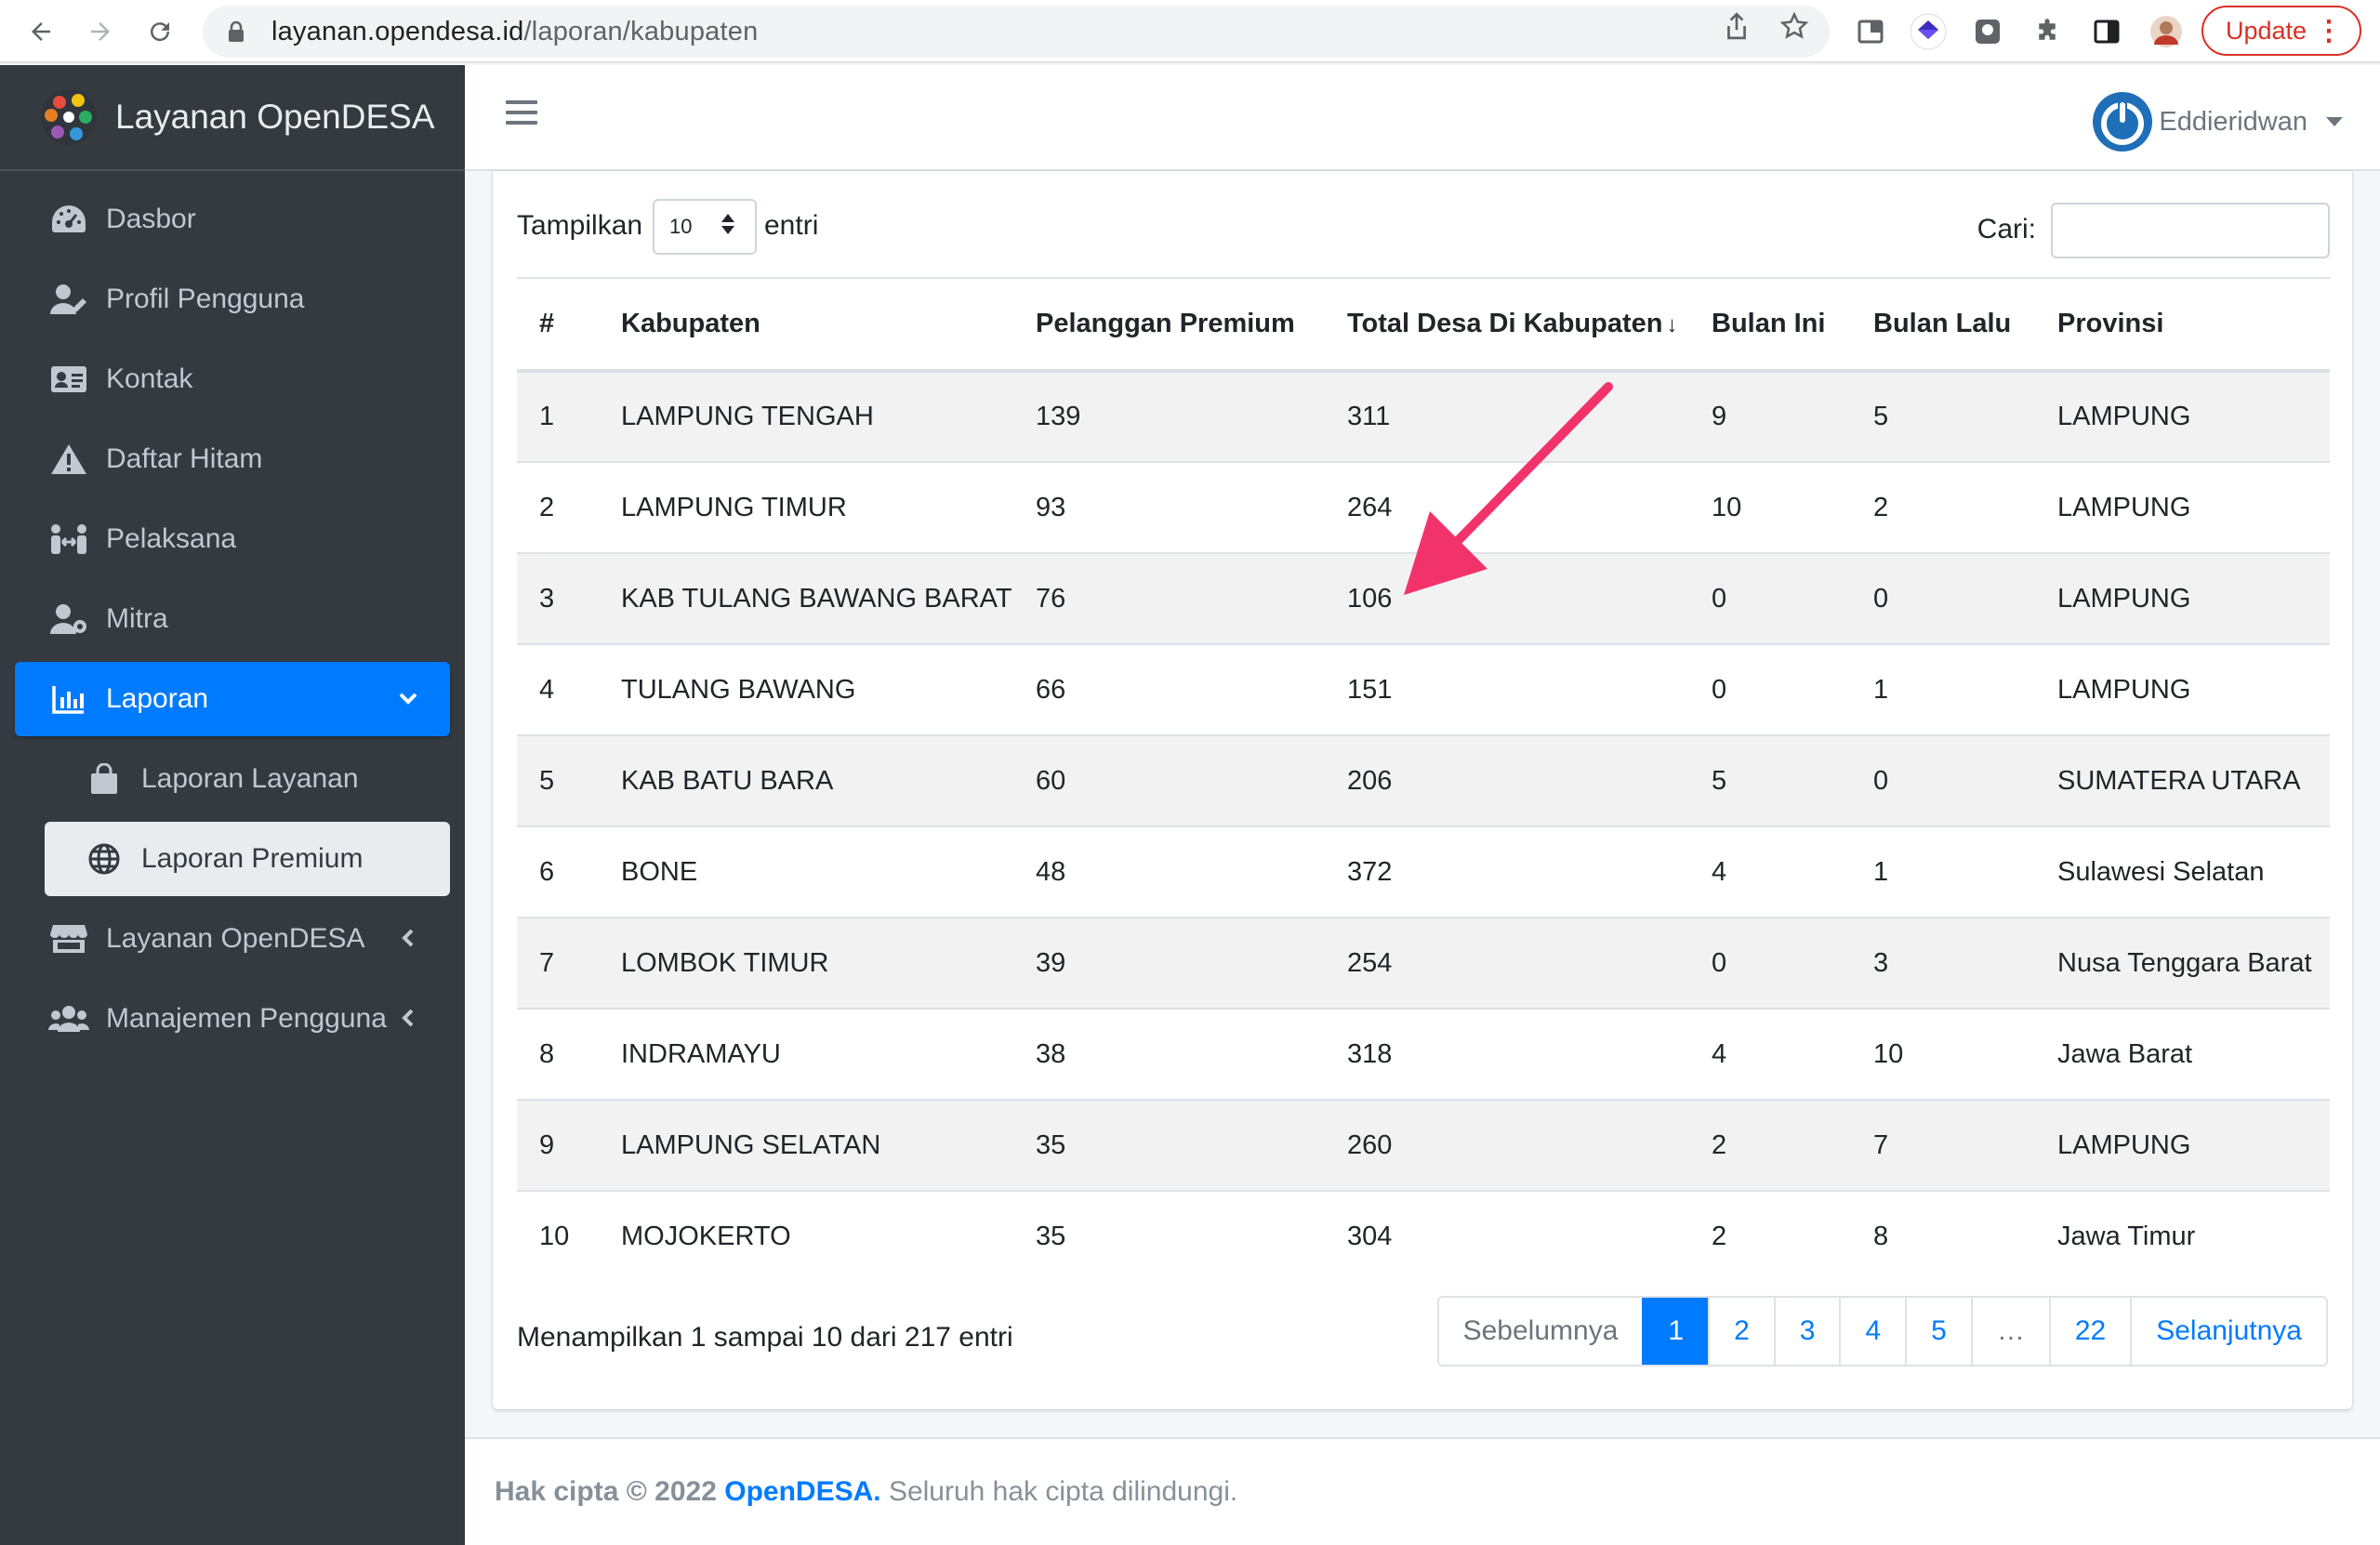  Describe the element at coordinates (1507, 1054) in the screenshot. I see `cell-total-desa: 318` at that location.